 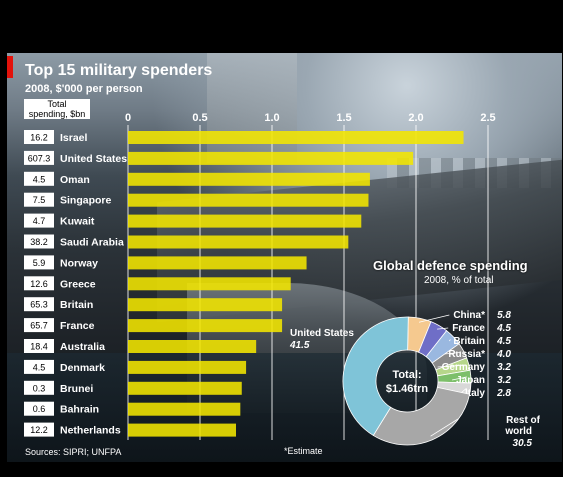 I want to click on slice-united-states, so click(x=375, y=376).